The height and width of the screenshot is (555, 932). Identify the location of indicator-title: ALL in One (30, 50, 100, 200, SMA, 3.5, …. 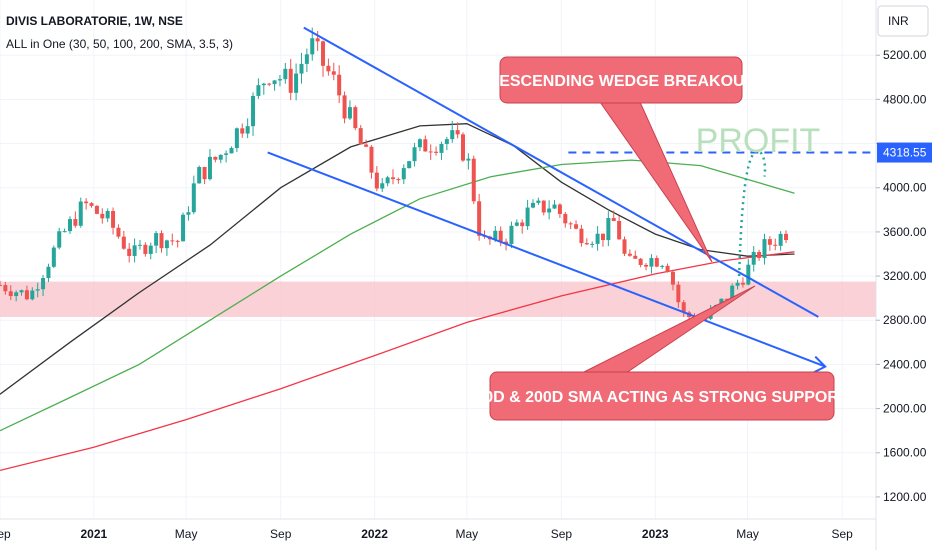
(119, 44).